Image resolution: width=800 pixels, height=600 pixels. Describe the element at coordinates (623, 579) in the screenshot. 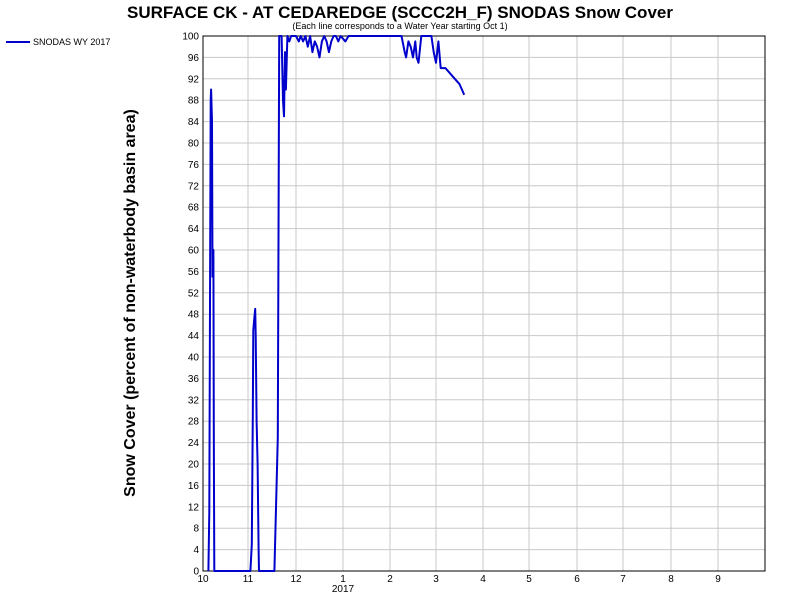

I see `x-tick-label: 7` at that location.